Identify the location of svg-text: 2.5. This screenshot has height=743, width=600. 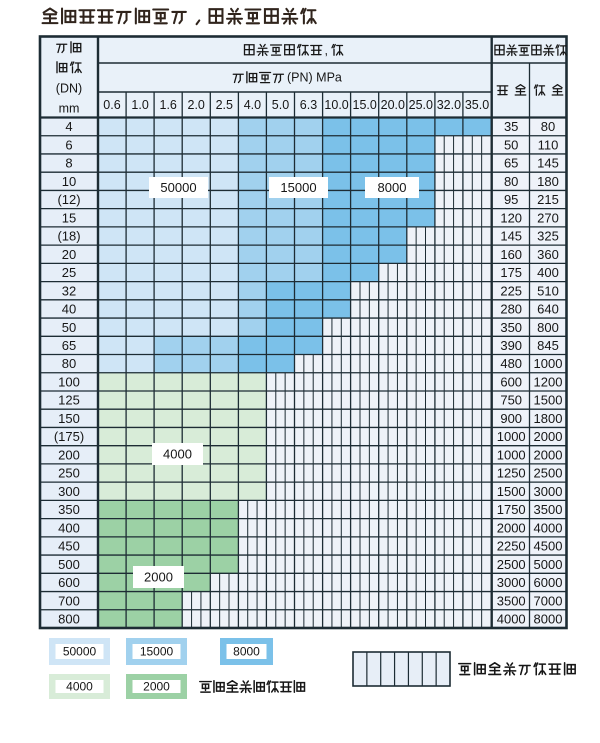
(224, 105).